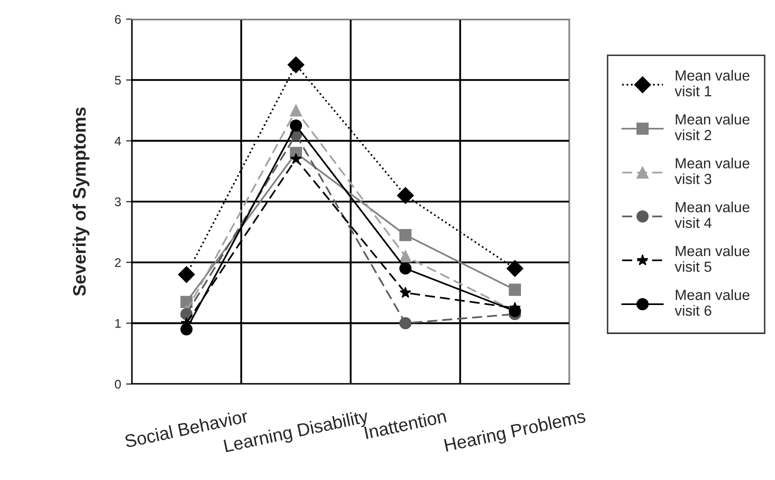 The height and width of the screenshot is (480, 775). Describe the element at coordinates (117, 80) in the screenshot. I see `y-tick-label: 5` at that location.